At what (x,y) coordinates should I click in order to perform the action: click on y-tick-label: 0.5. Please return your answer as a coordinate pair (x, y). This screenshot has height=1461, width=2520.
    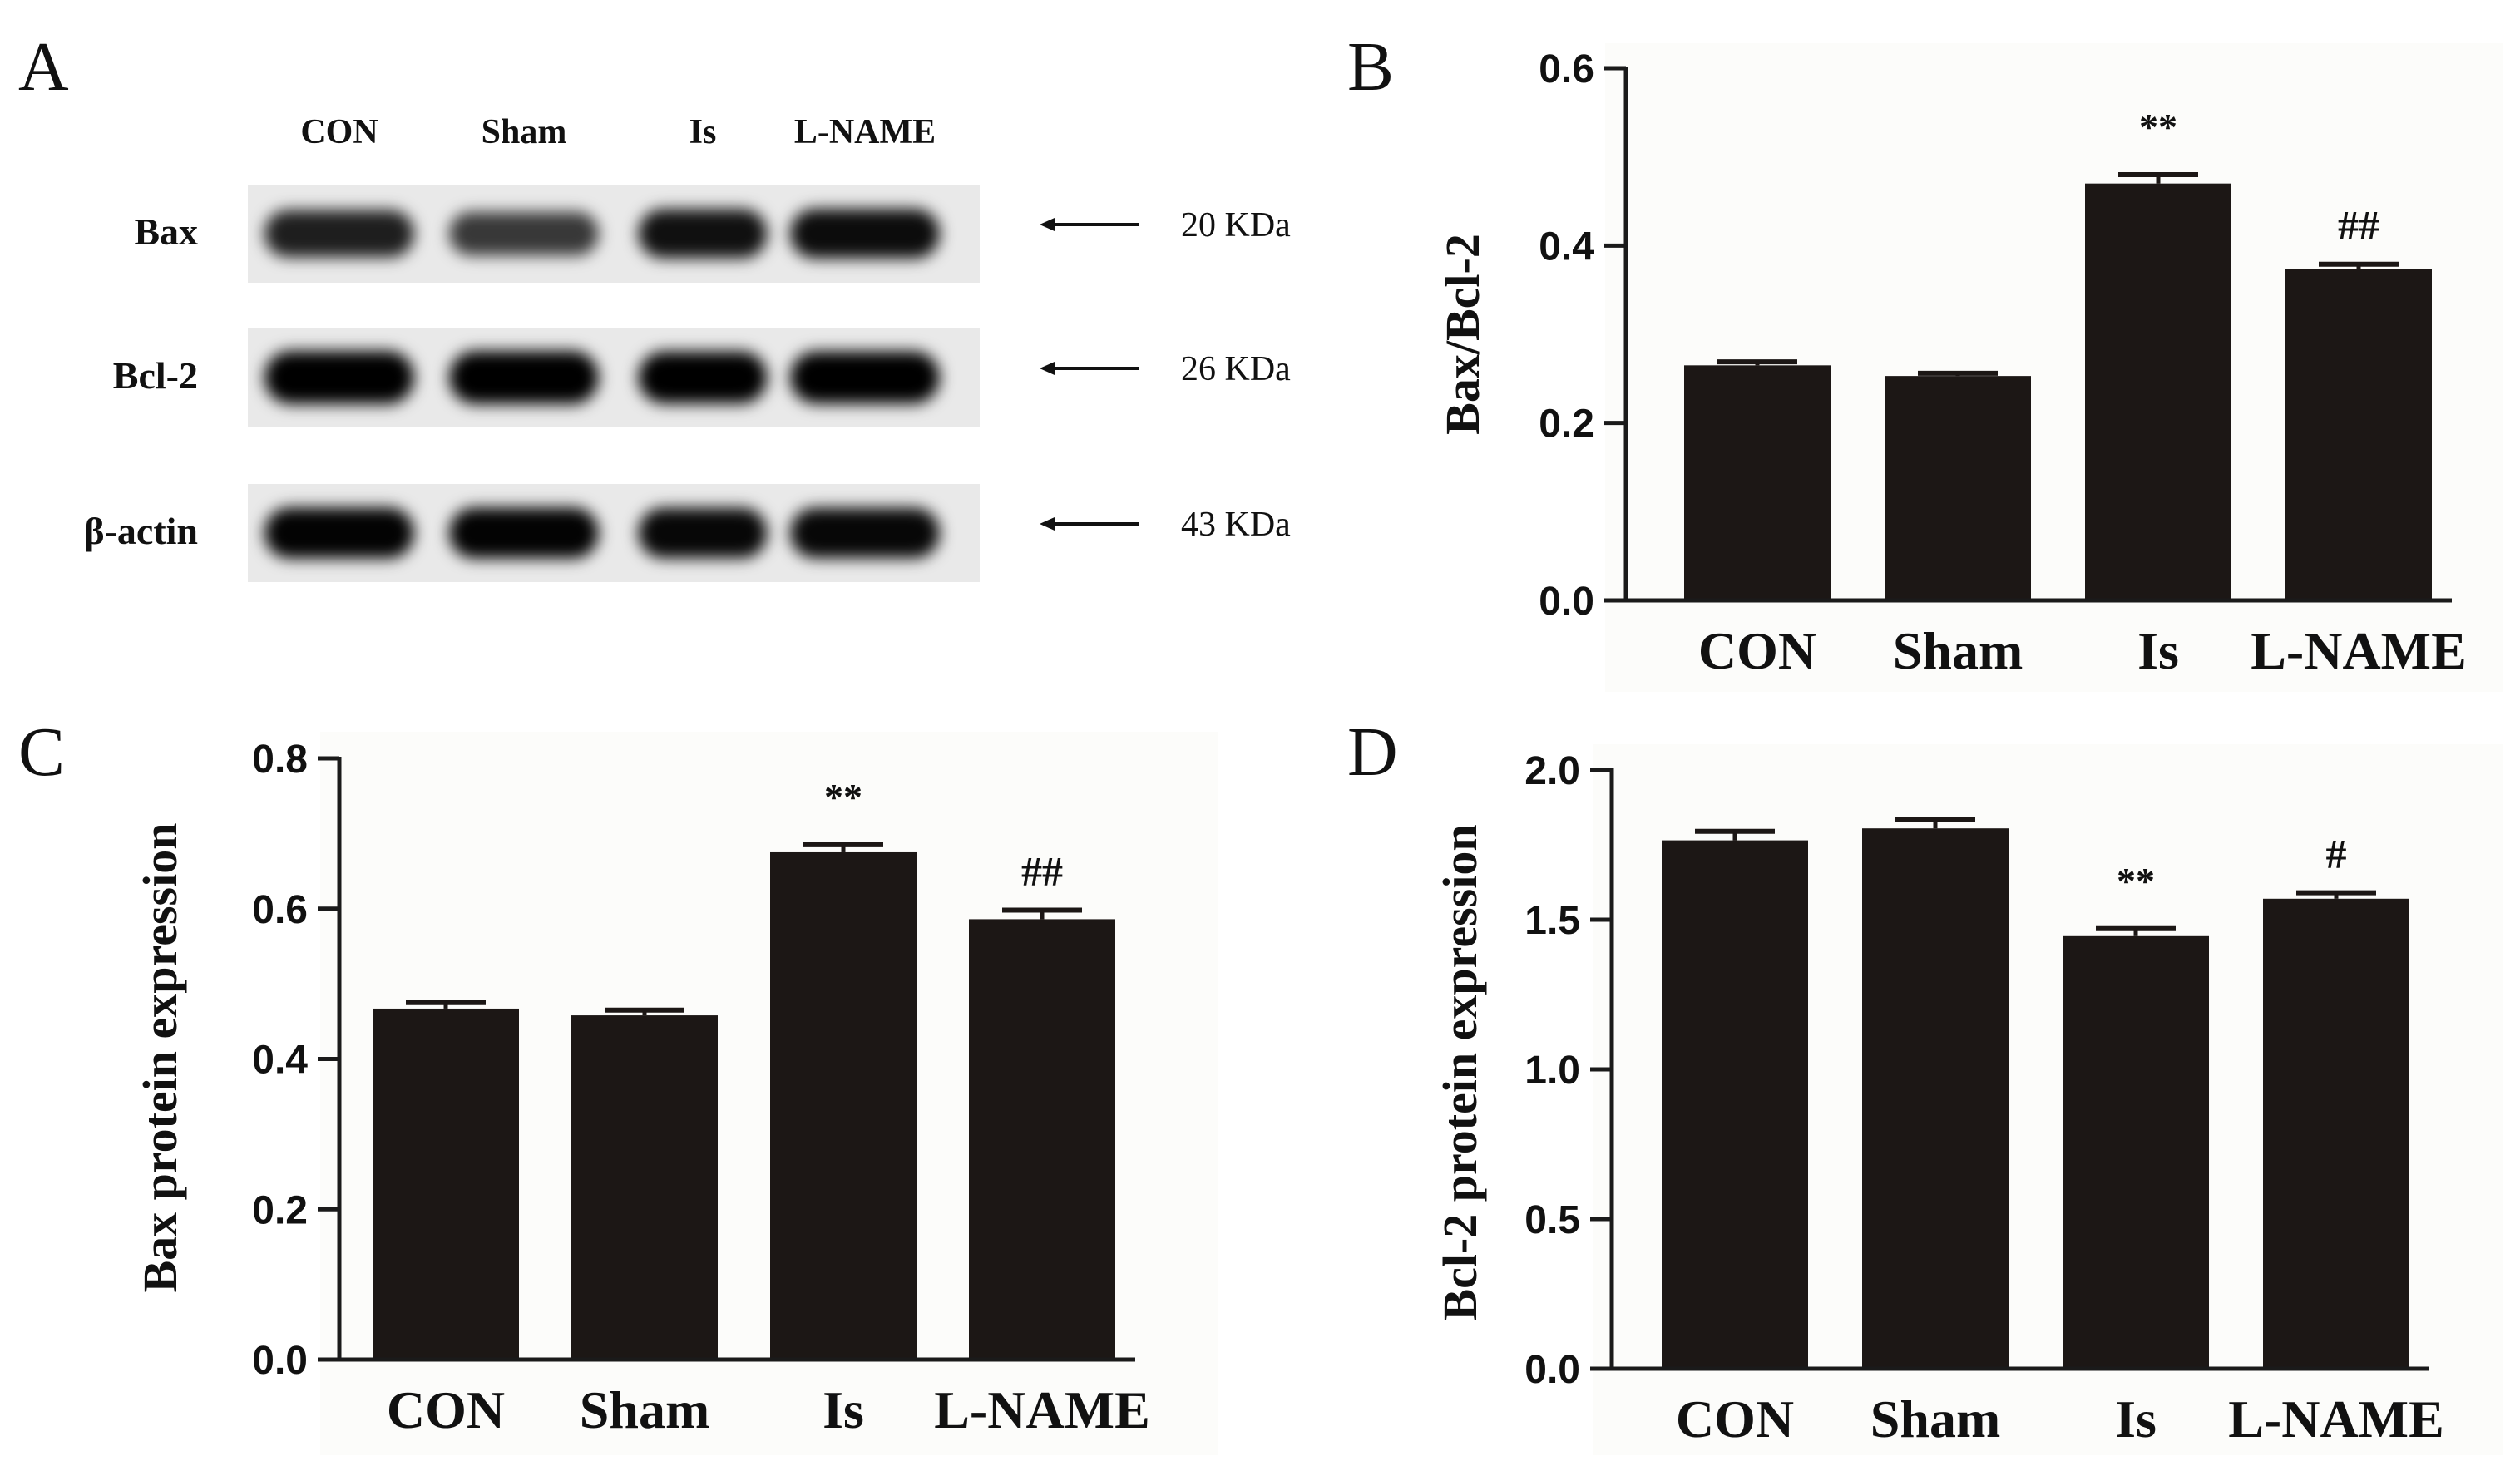
    Looking at the image, I should click on (1552, 1220).